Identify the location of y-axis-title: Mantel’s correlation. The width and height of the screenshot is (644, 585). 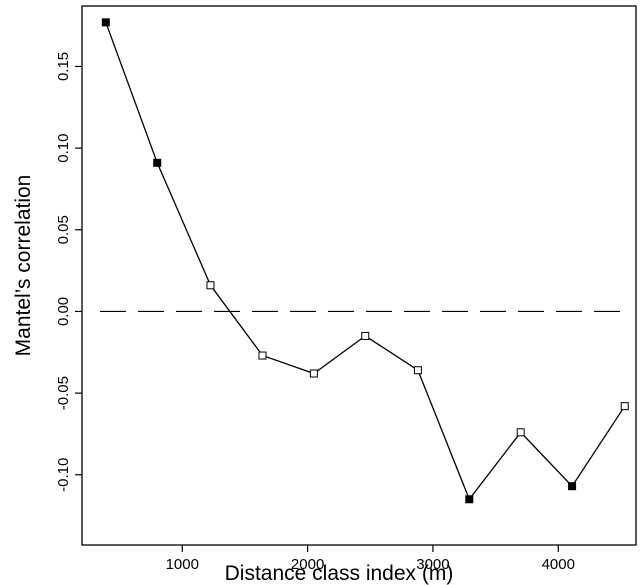
(23, 266).